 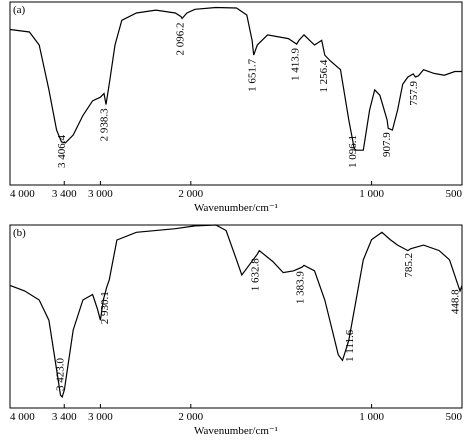 I want to click on peak-label: 448.8, so click(x=456, y=301).